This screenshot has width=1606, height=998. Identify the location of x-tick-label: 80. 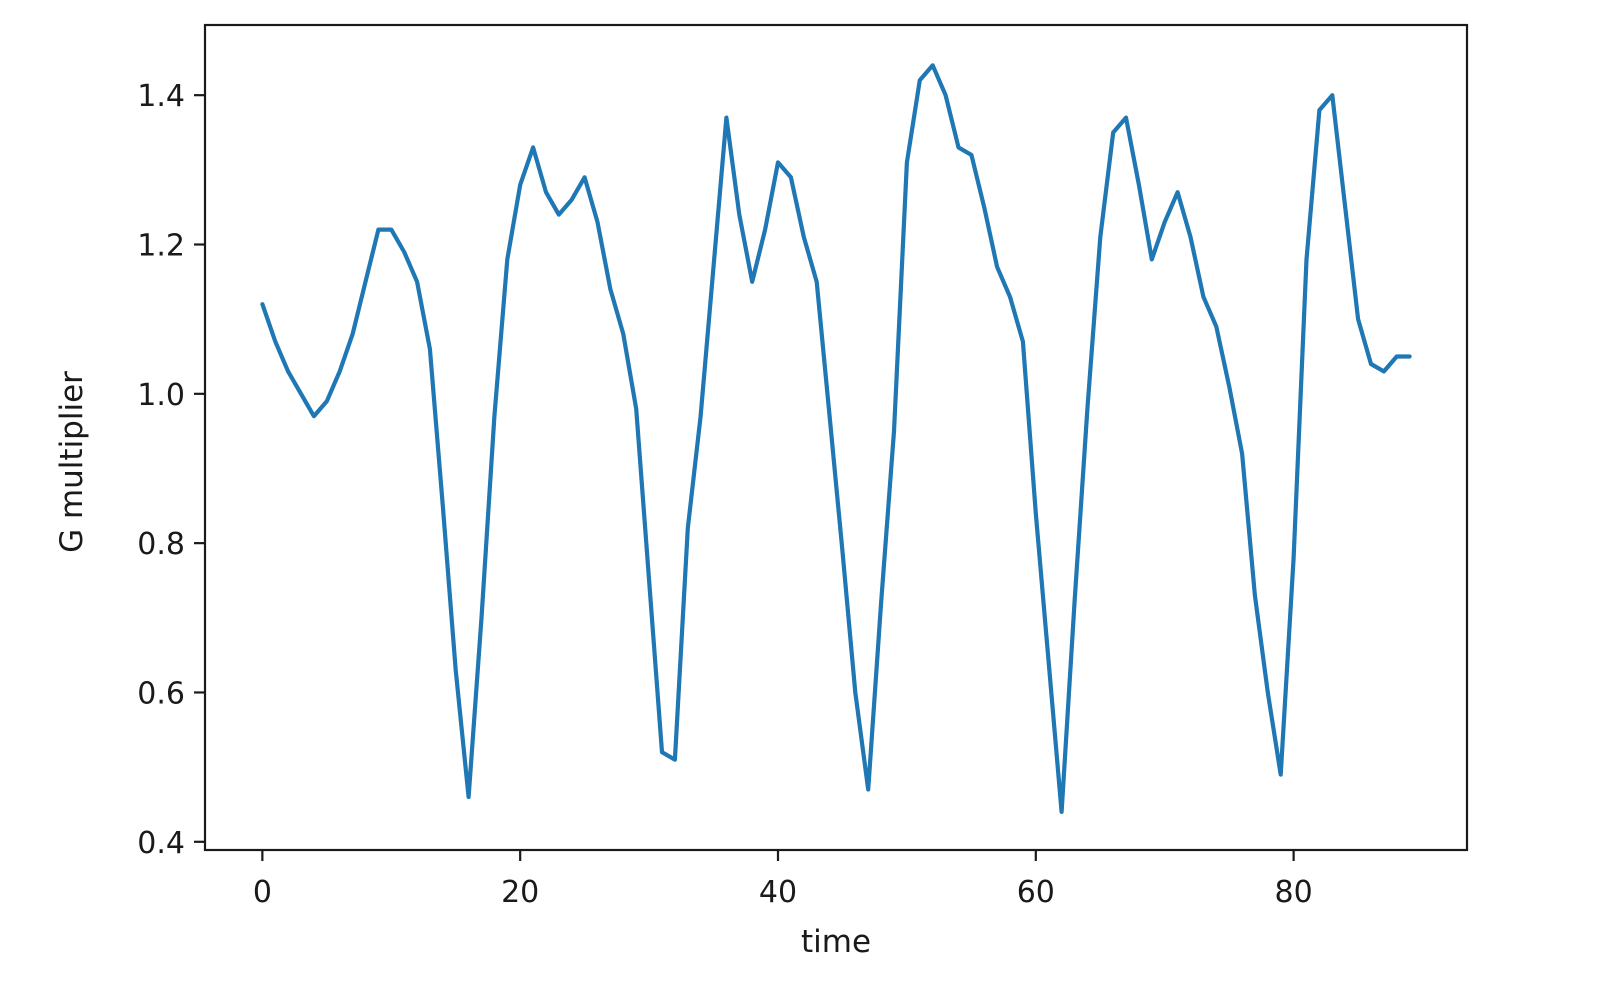
(1294, 892).